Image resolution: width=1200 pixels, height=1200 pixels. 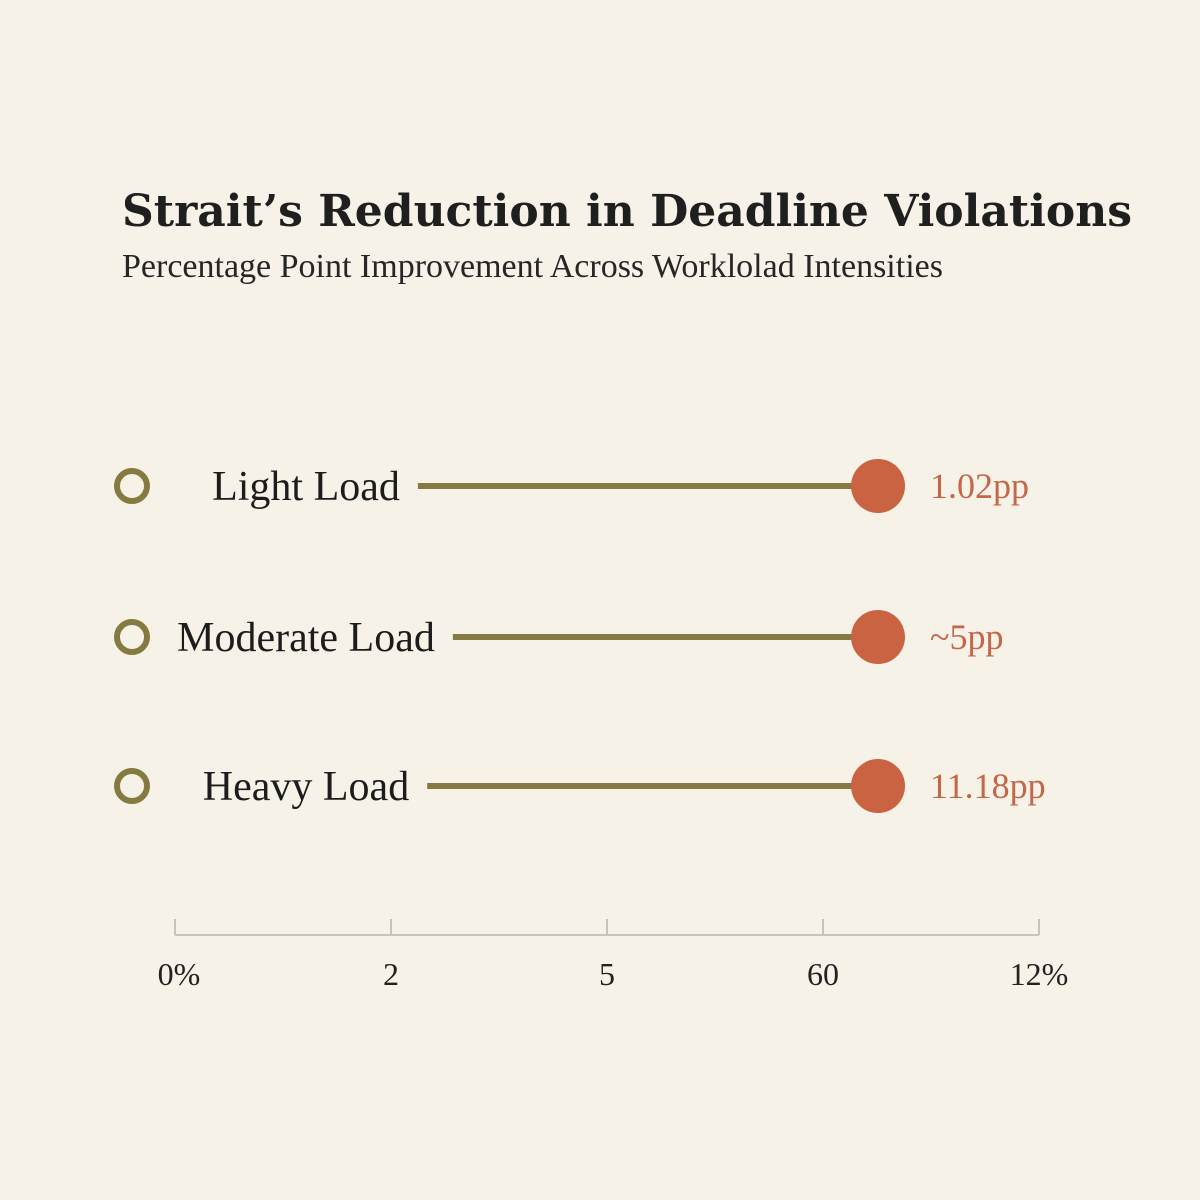 I want to click on value-label: ~5pp, so click(x=966, y=637).